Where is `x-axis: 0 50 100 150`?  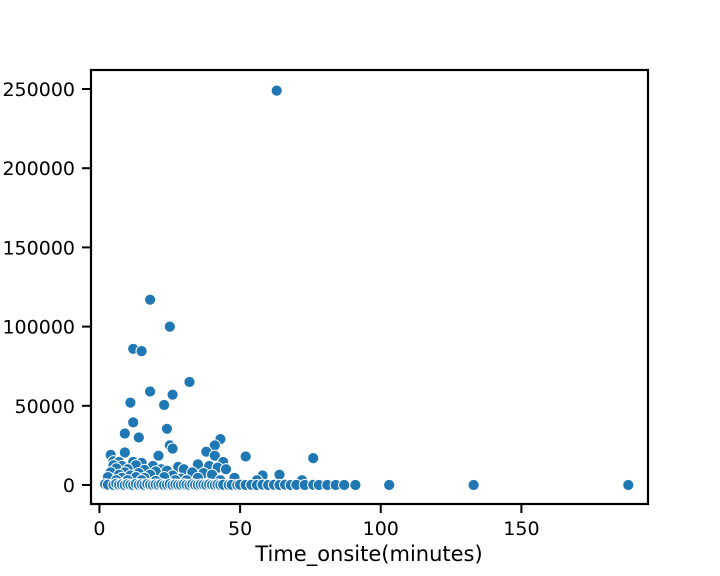
x-axis: 0 50 100 150 is located at coordinates (316, 522).